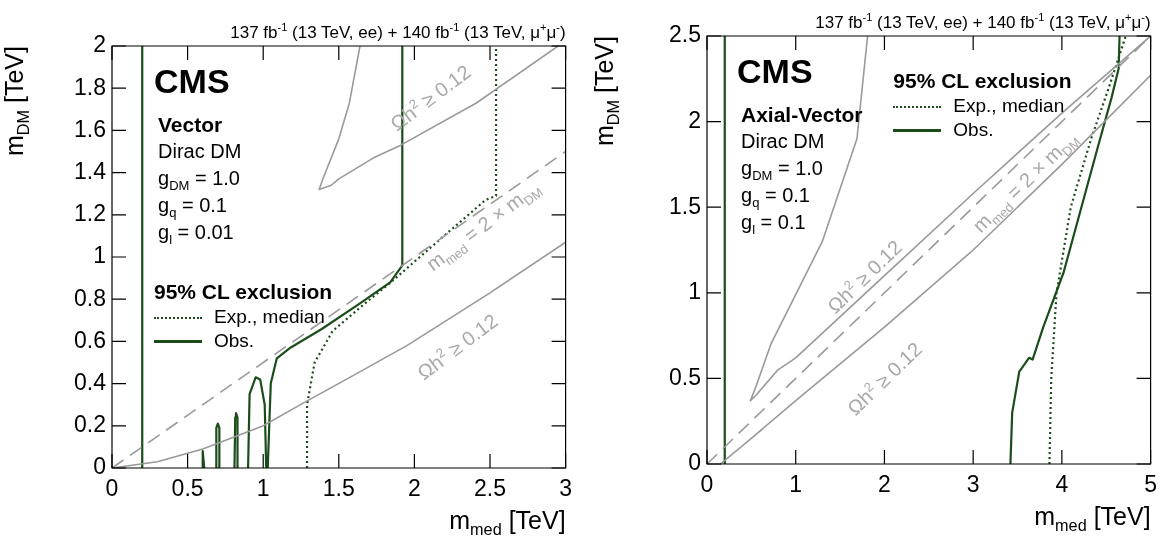 Image resolution: width=1165 pixels, height=539 pixels. I want to click on annotation: g$_{l}$ = 0.1, so click(773, 224).